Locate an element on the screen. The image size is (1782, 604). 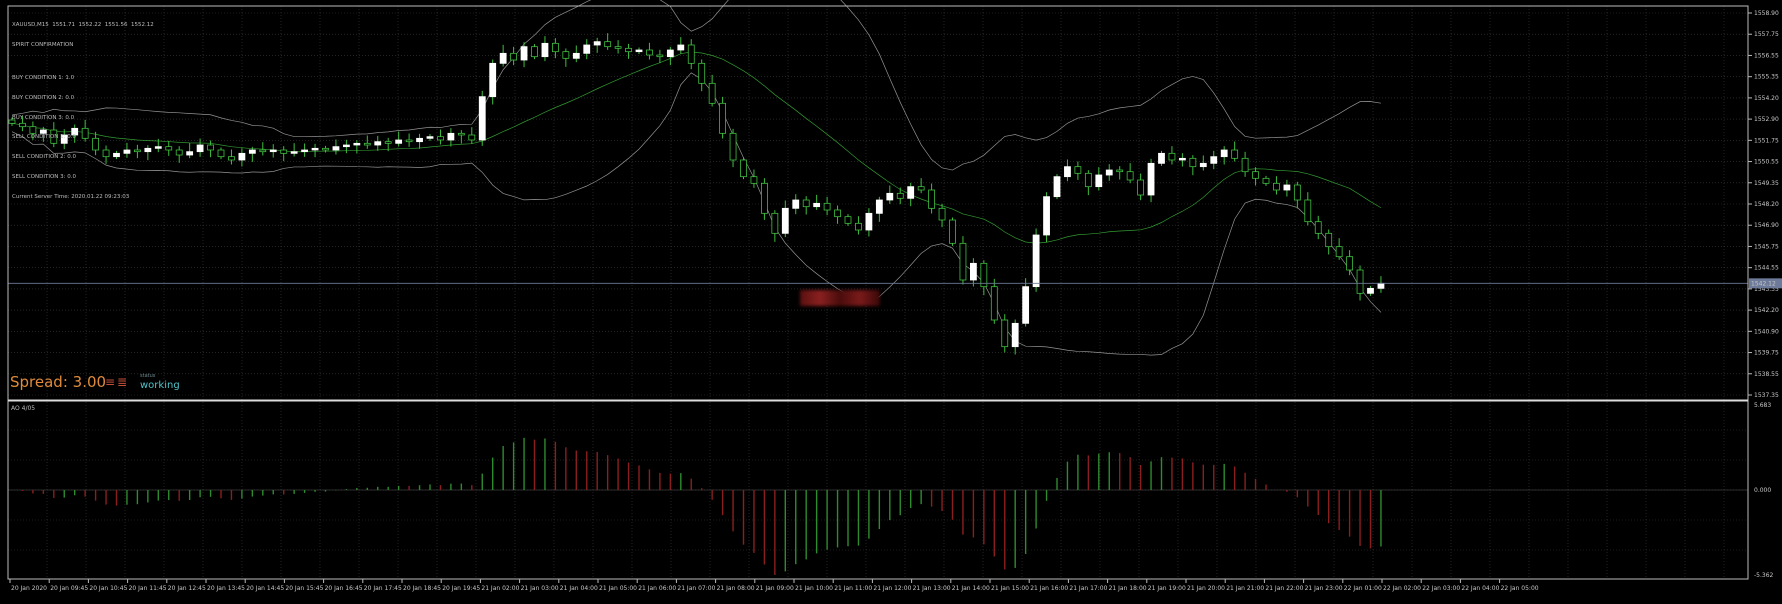
price-label: 1555.35 is located at coordinates (1766, 77).